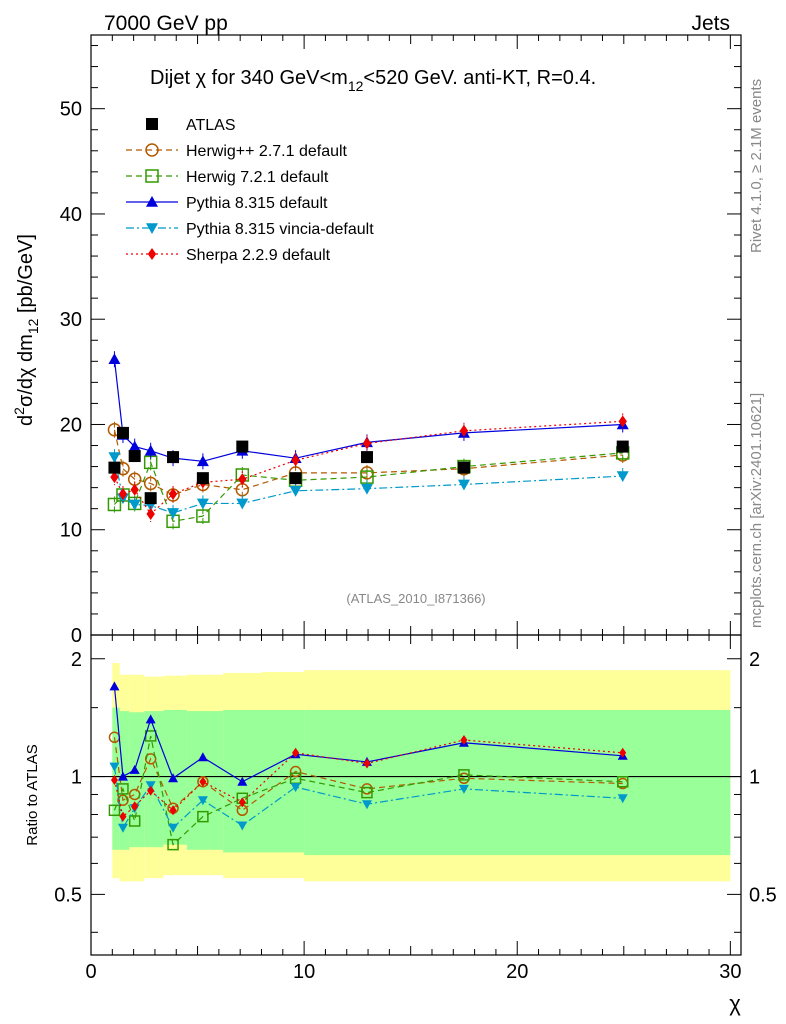 The width and height of the screenshot is (786, 1024). Describe the element at coordinates (257, 177) in the screenshot. I see `legend-label: Herwig 7.2.1 default` at that location.